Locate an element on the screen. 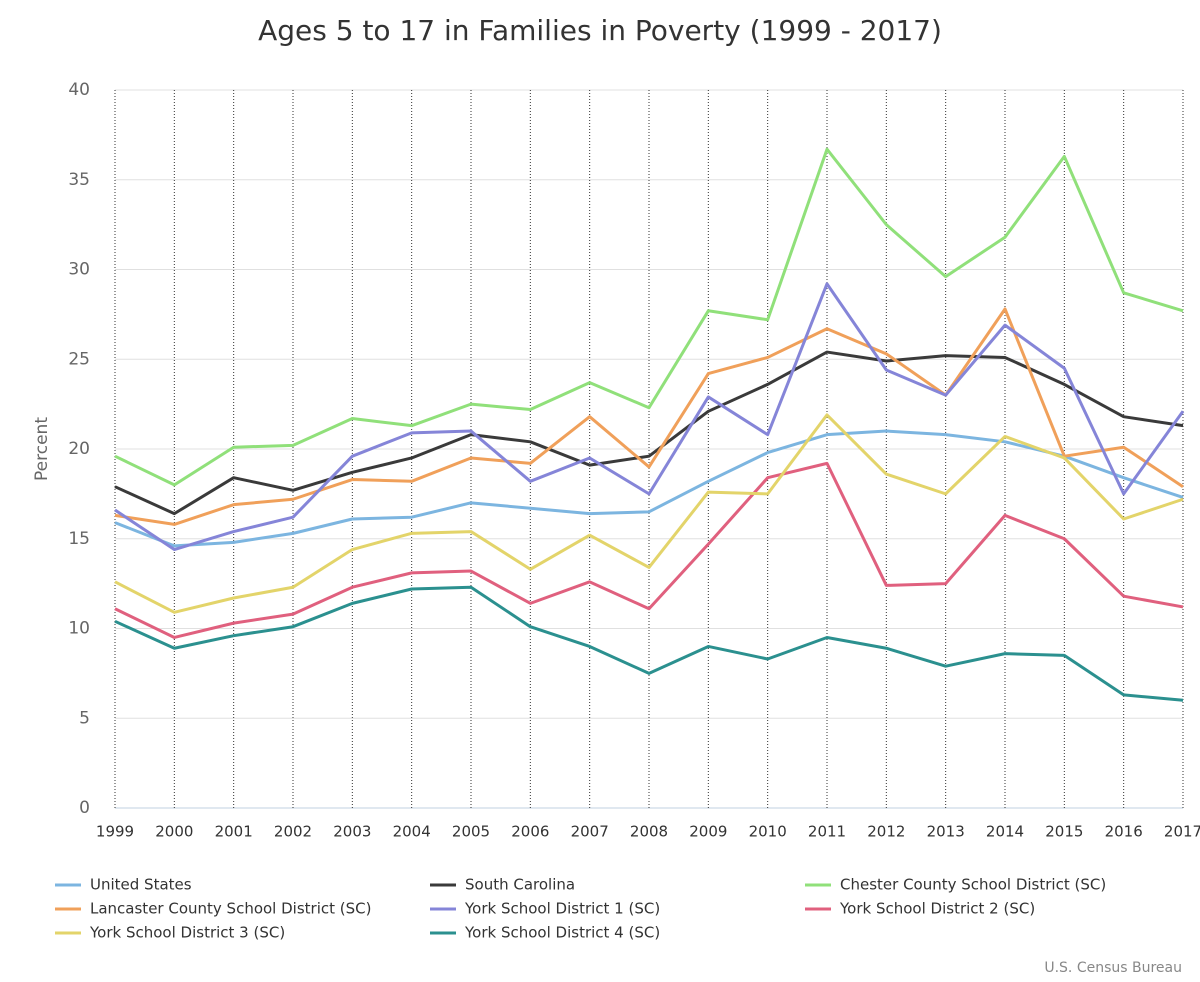 Image resolution: width=1200 pixels, height=982 pixels. legend-label: Chester County School District (SC) is located at coordinates (973, 885).